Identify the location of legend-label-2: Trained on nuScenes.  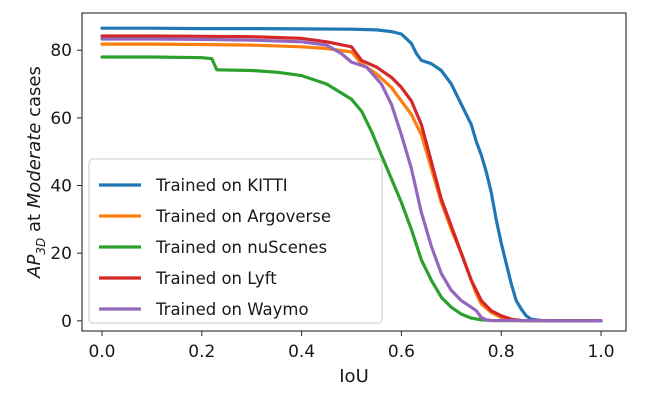
(241, 247).